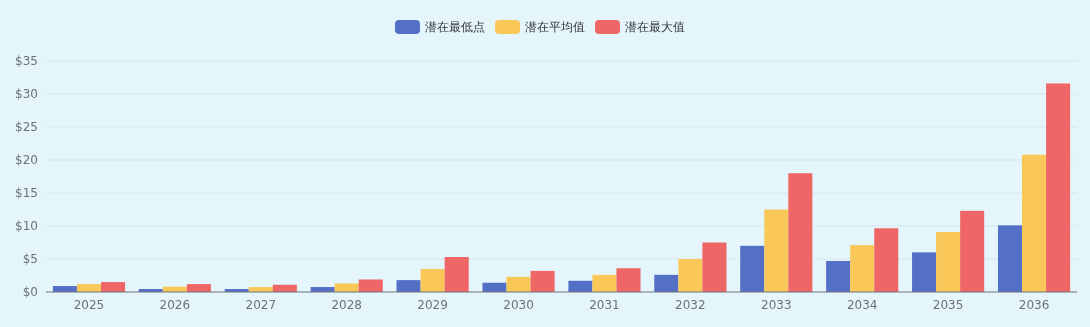 The height and width of the screenshot is (327, 1090). Describe the element at coordinates (690, 305) in the screenshot. I see `x-tick-label: 2032` at that location.